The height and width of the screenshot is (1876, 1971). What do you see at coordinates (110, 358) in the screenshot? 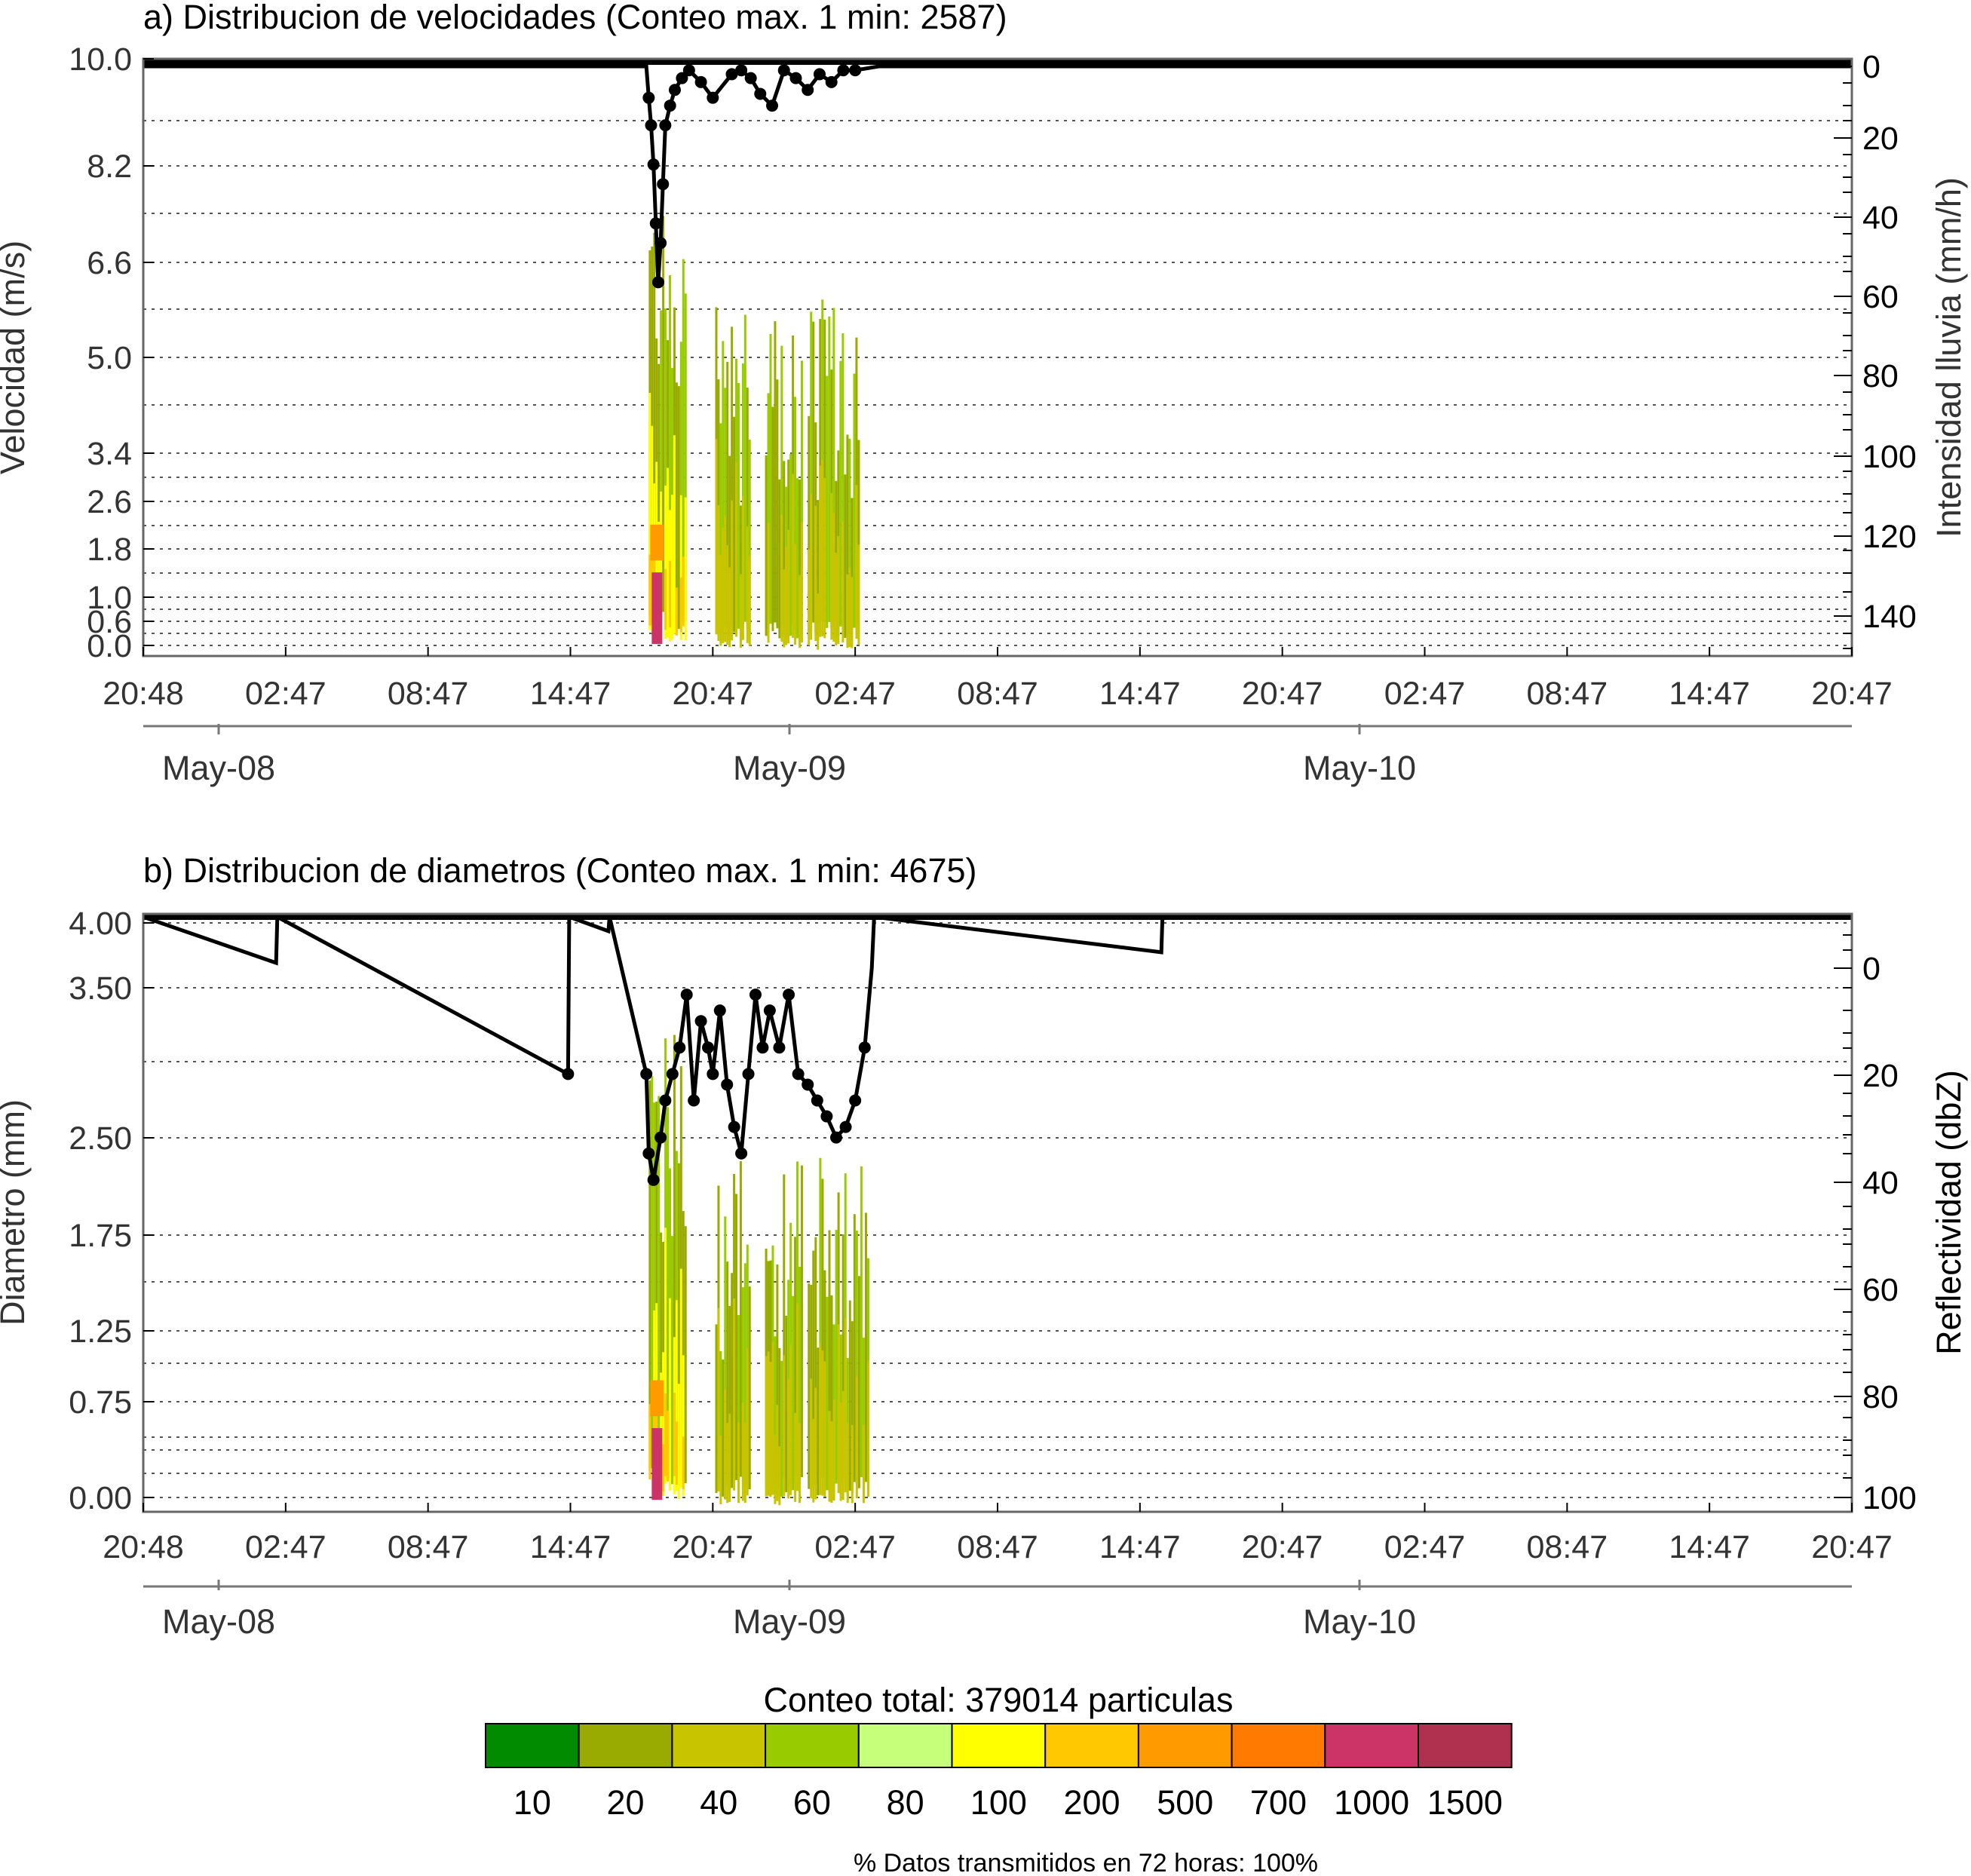
I see `y-tick-label: 5.0` at bounding box center [110, 358].